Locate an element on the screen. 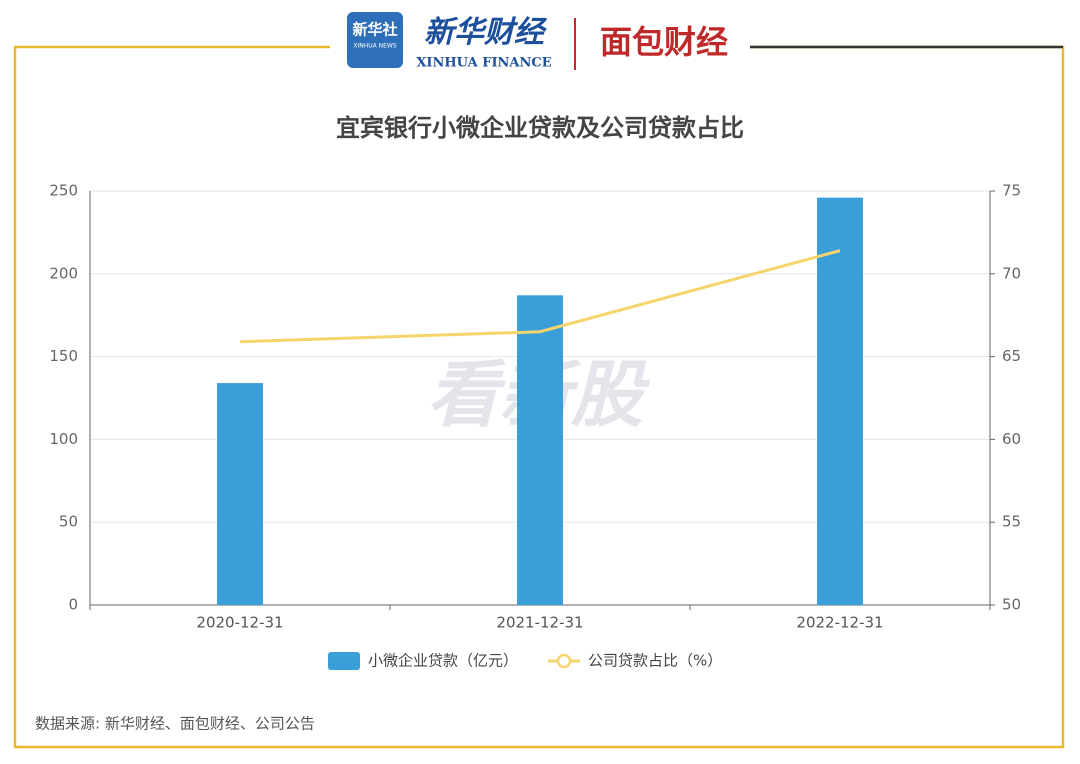  logo-sub: XINHUA NEWS is located at coordinates (374, 46).